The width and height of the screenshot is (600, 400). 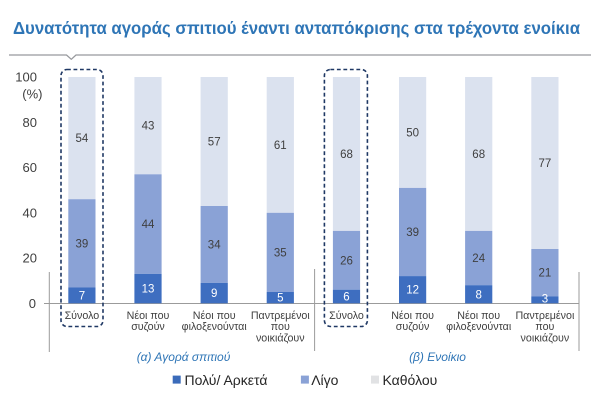 What do you see at coordinates (280, 253) in the screenshot?
I see `svg-text: 35` at bounding box center [280, 253].